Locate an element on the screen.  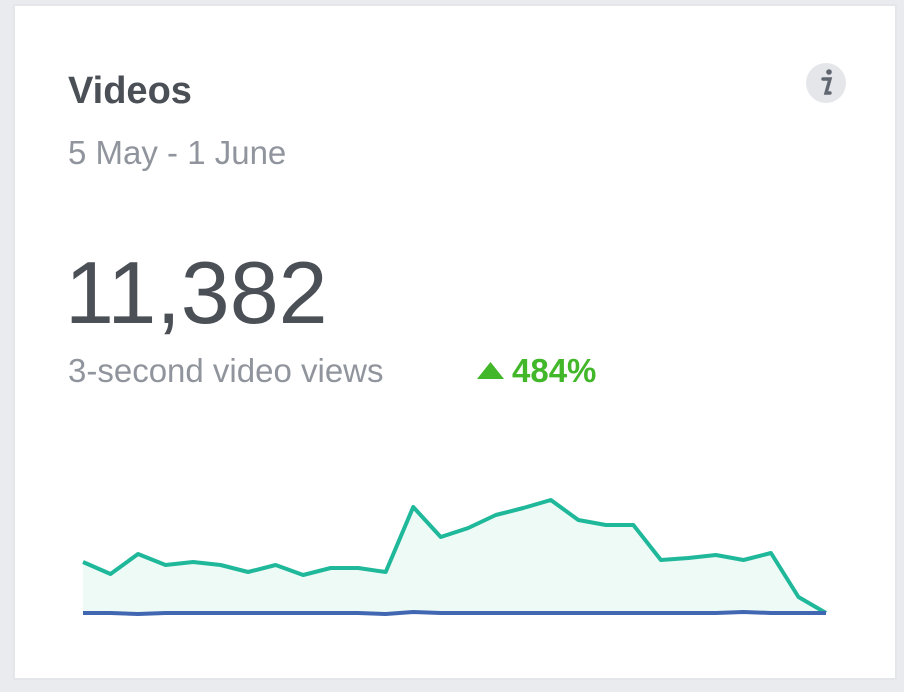
up-arrow is located at coordinates (490, 370).